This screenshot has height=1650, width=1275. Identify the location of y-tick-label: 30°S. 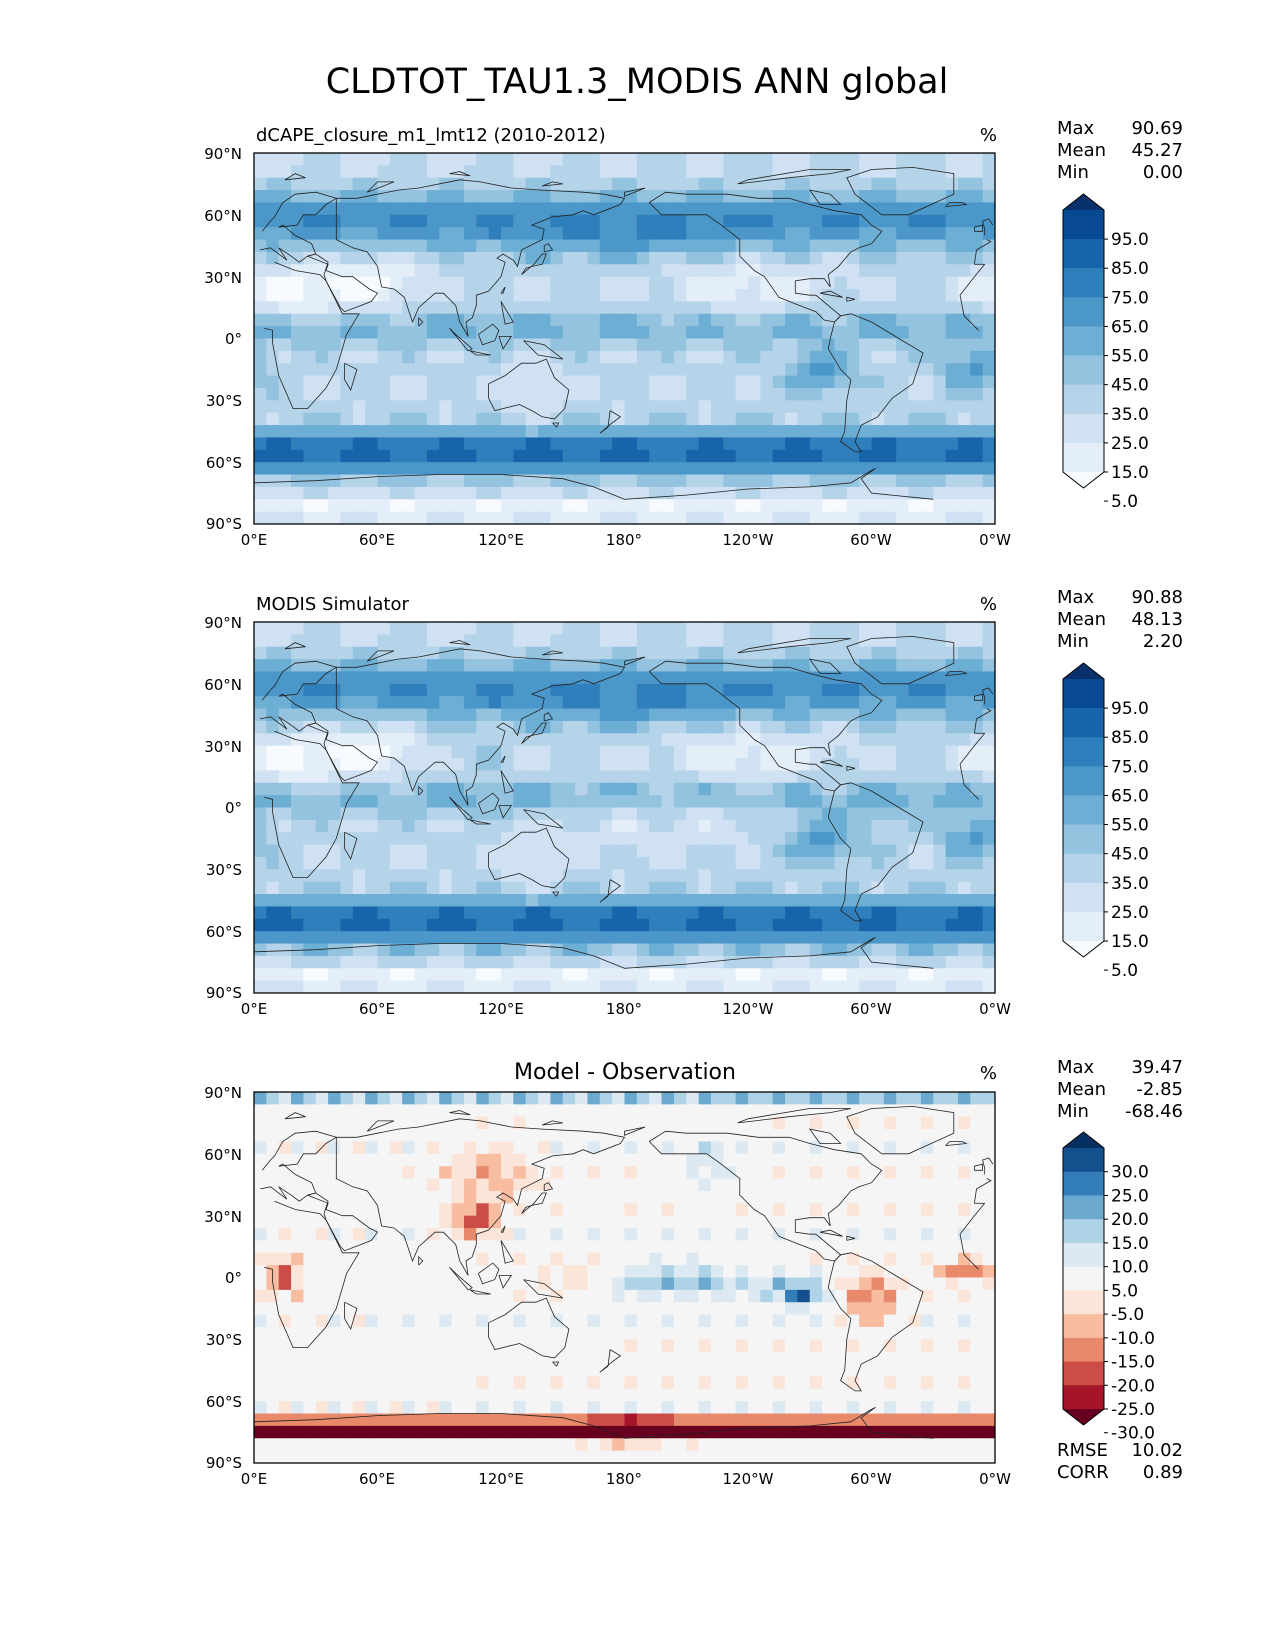
(224, 870).